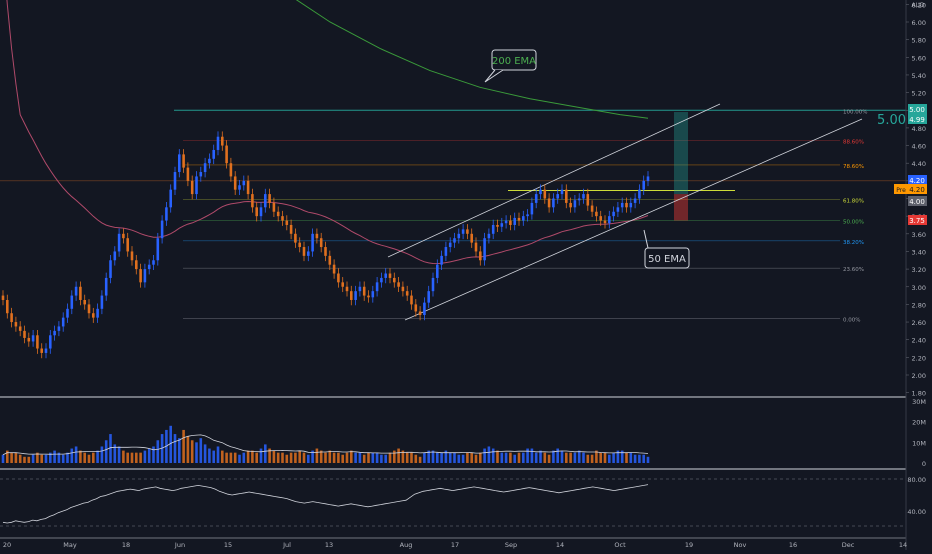 Image resolution: width=932 pixels, height=554 pixels. Describe the element at coordinates (793, 545) in the screenshot. I see `time-tick-label: 16` at that location.